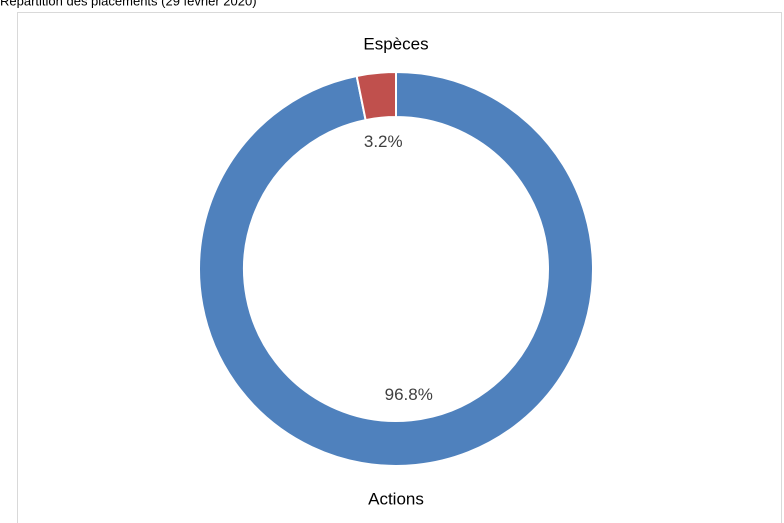  Describe the element at coordinates (396, 498) in the screenshot. I see `category-label: Actions` at that location.